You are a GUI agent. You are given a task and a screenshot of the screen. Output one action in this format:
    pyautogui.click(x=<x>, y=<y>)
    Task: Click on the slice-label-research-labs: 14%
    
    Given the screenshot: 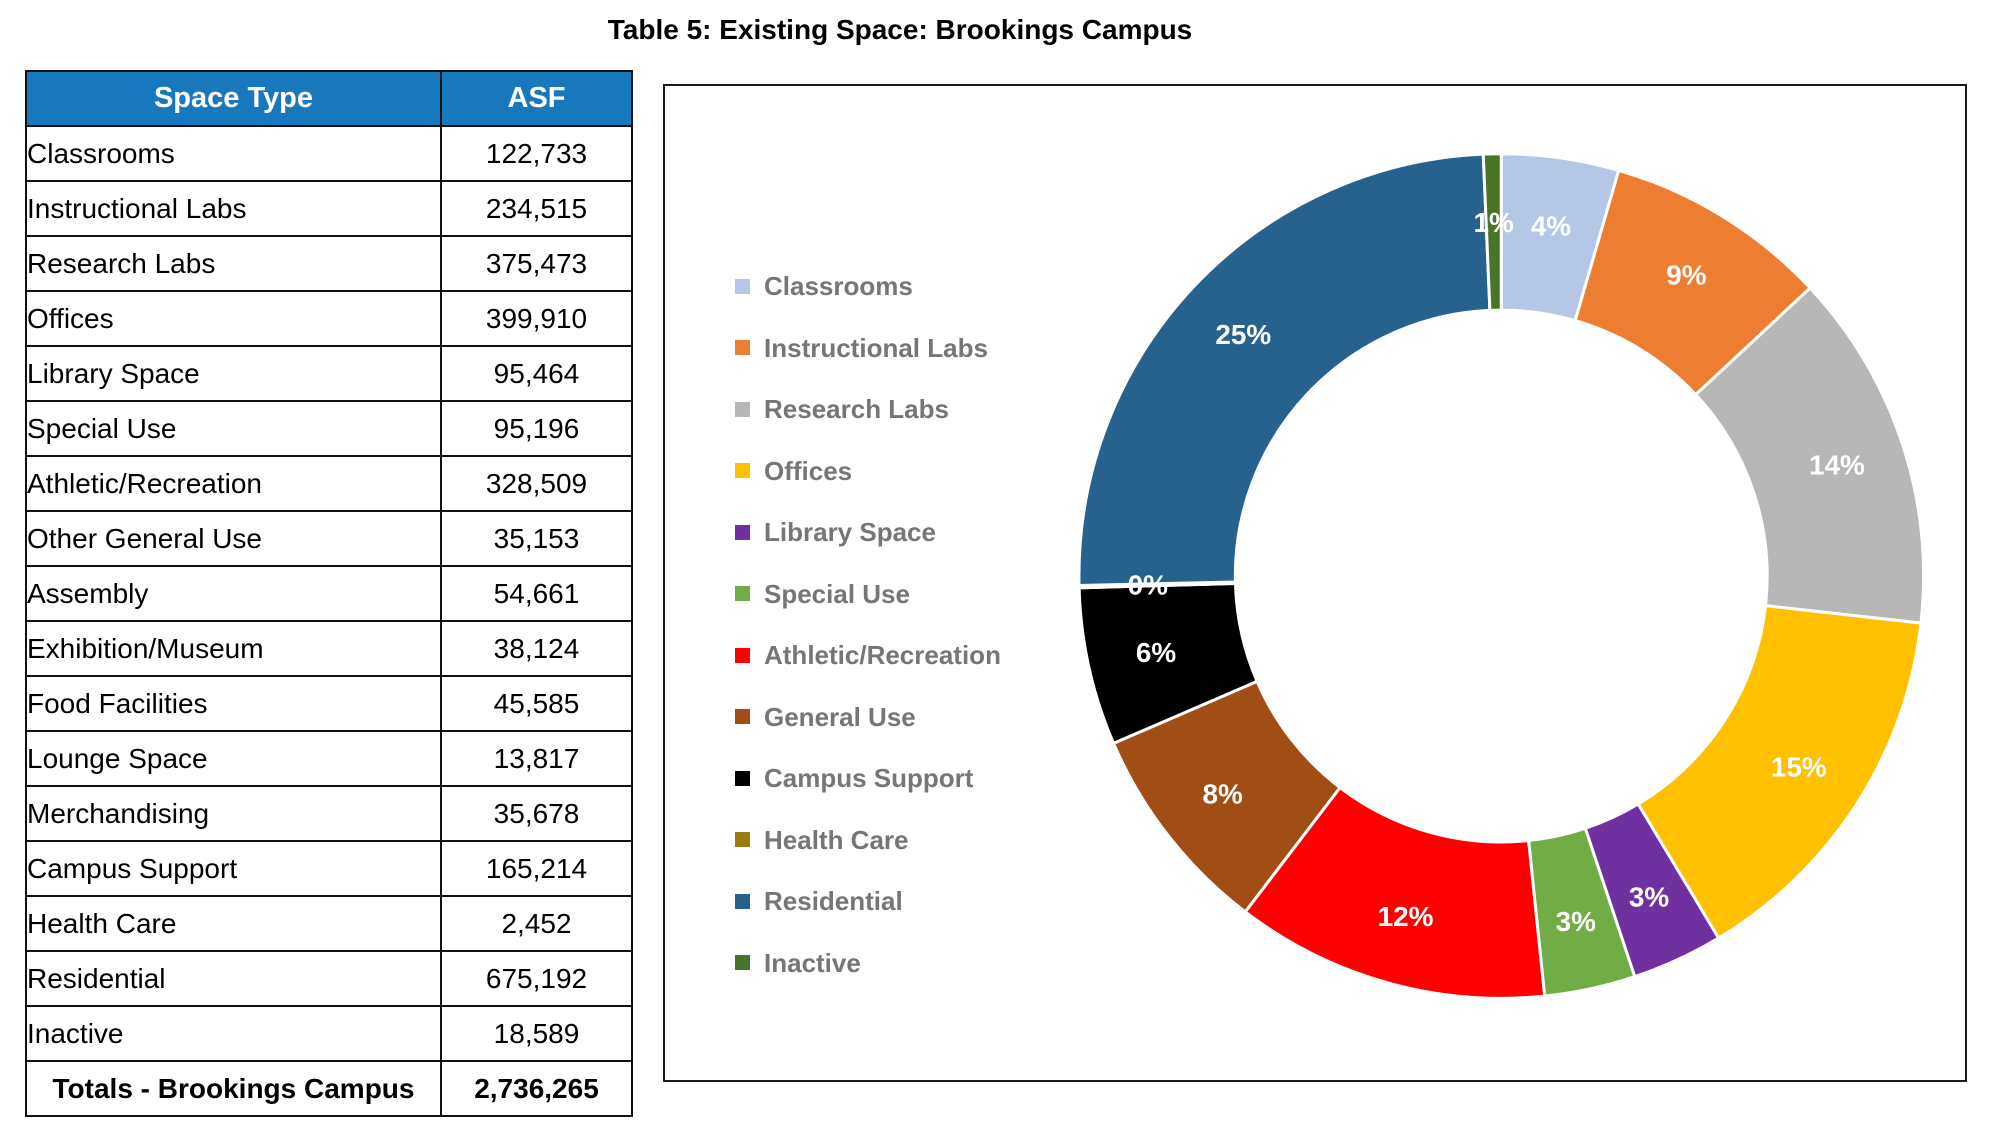 What is the action you would take?
    pyautogui.click(x=1837, y=465)
    